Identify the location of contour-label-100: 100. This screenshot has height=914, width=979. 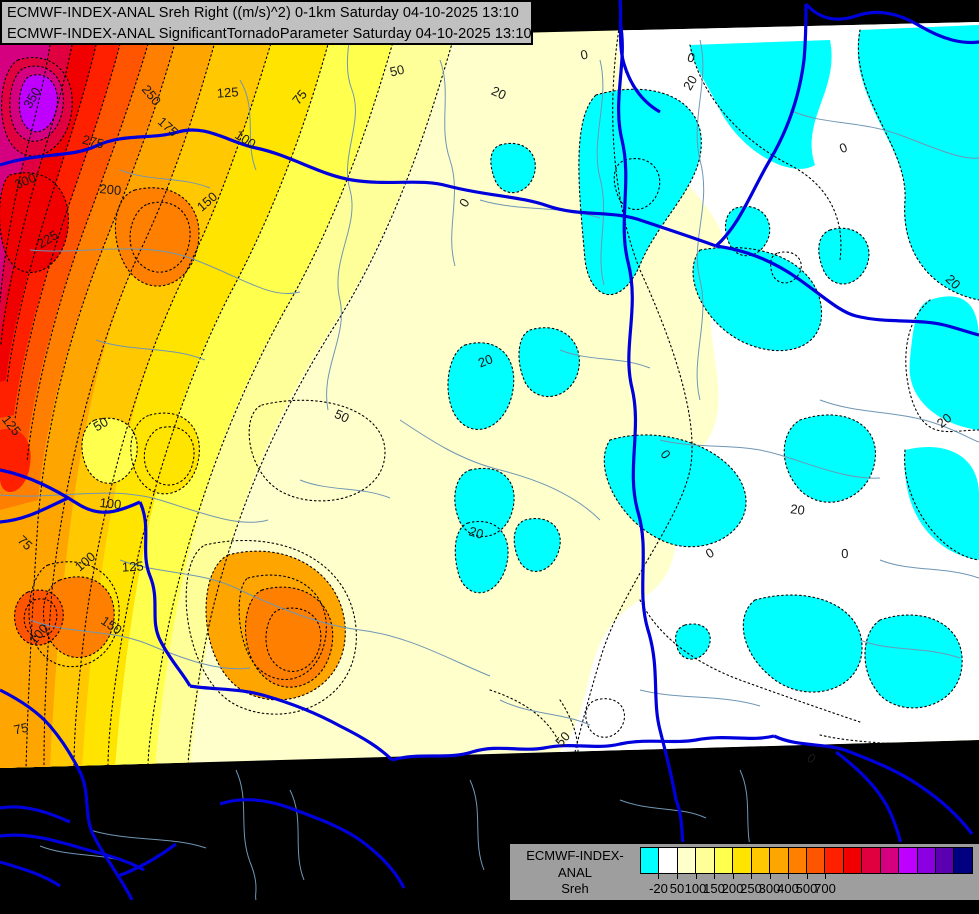
(110, 503).